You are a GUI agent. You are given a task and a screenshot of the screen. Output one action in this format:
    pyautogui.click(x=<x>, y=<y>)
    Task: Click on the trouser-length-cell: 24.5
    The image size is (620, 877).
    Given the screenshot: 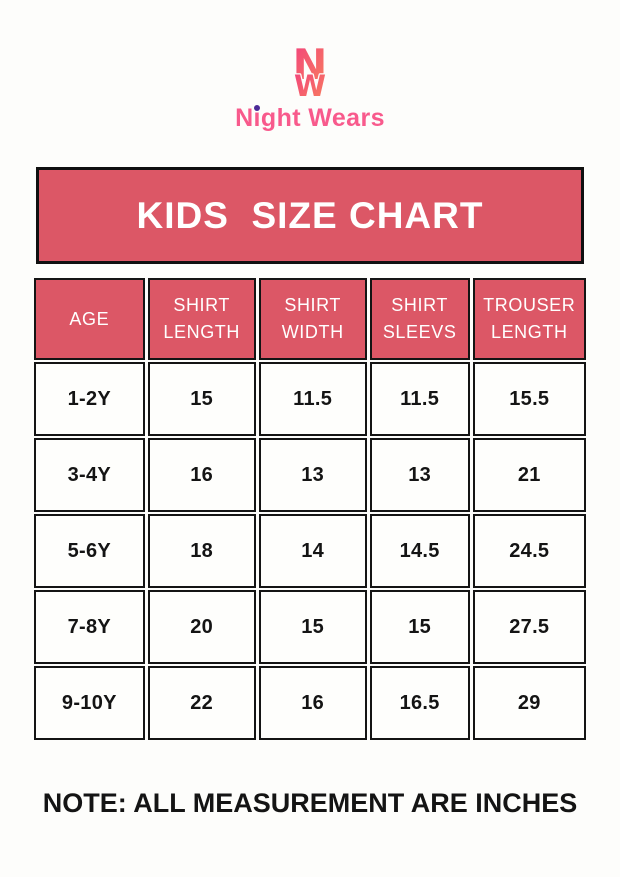 What is the action you would take?
    pyautogui.click(x=529, y=551)
    